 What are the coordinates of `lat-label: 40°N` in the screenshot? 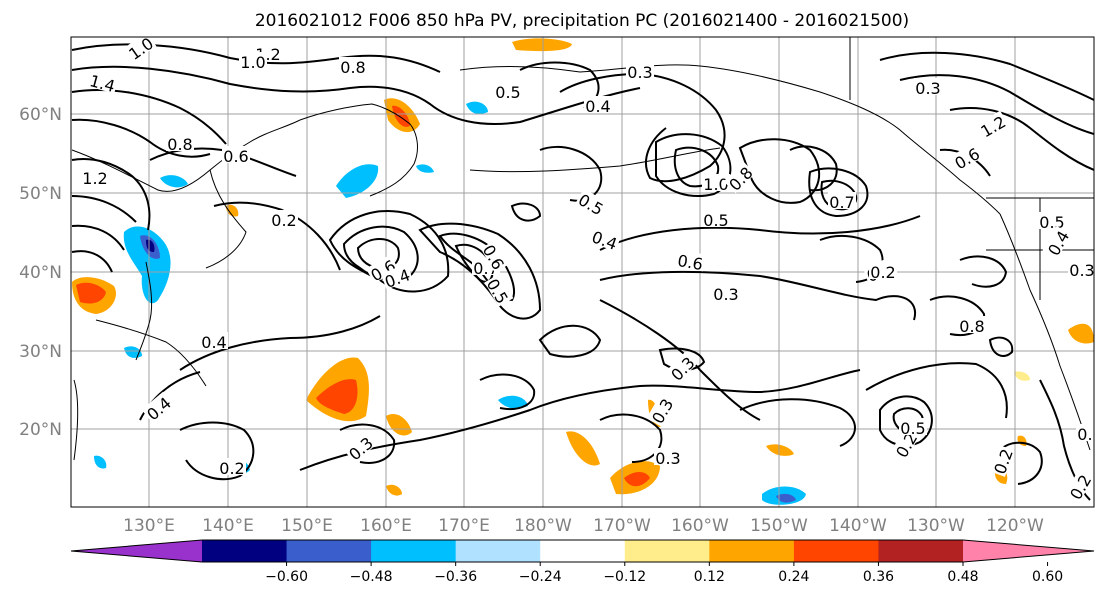 It's located at (40, 273).